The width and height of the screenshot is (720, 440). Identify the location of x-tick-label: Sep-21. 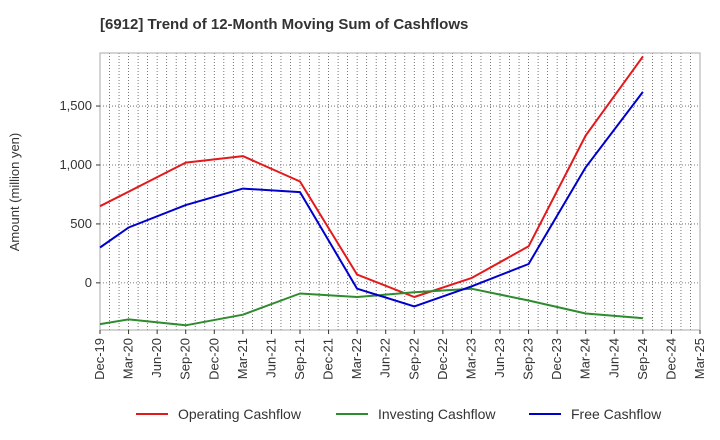
(299, 359).